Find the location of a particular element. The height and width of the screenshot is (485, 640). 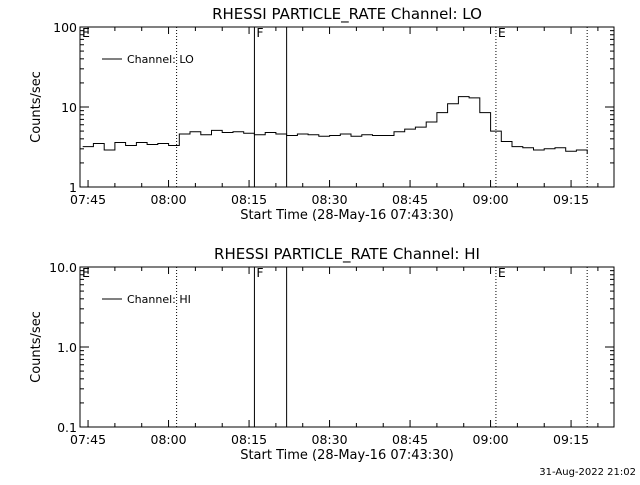

legend-label: Channel: HI is located at coordinates (159, 299).